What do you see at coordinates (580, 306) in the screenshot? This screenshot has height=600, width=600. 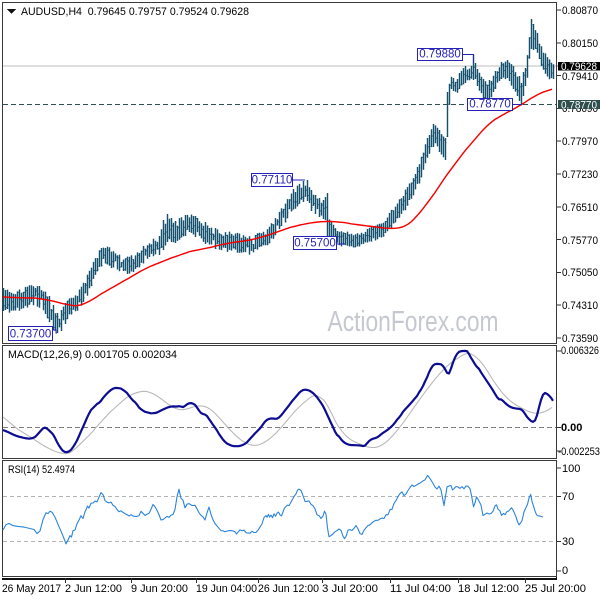 I see `svg-text: 0.74310` at bounding box center [580, 306].